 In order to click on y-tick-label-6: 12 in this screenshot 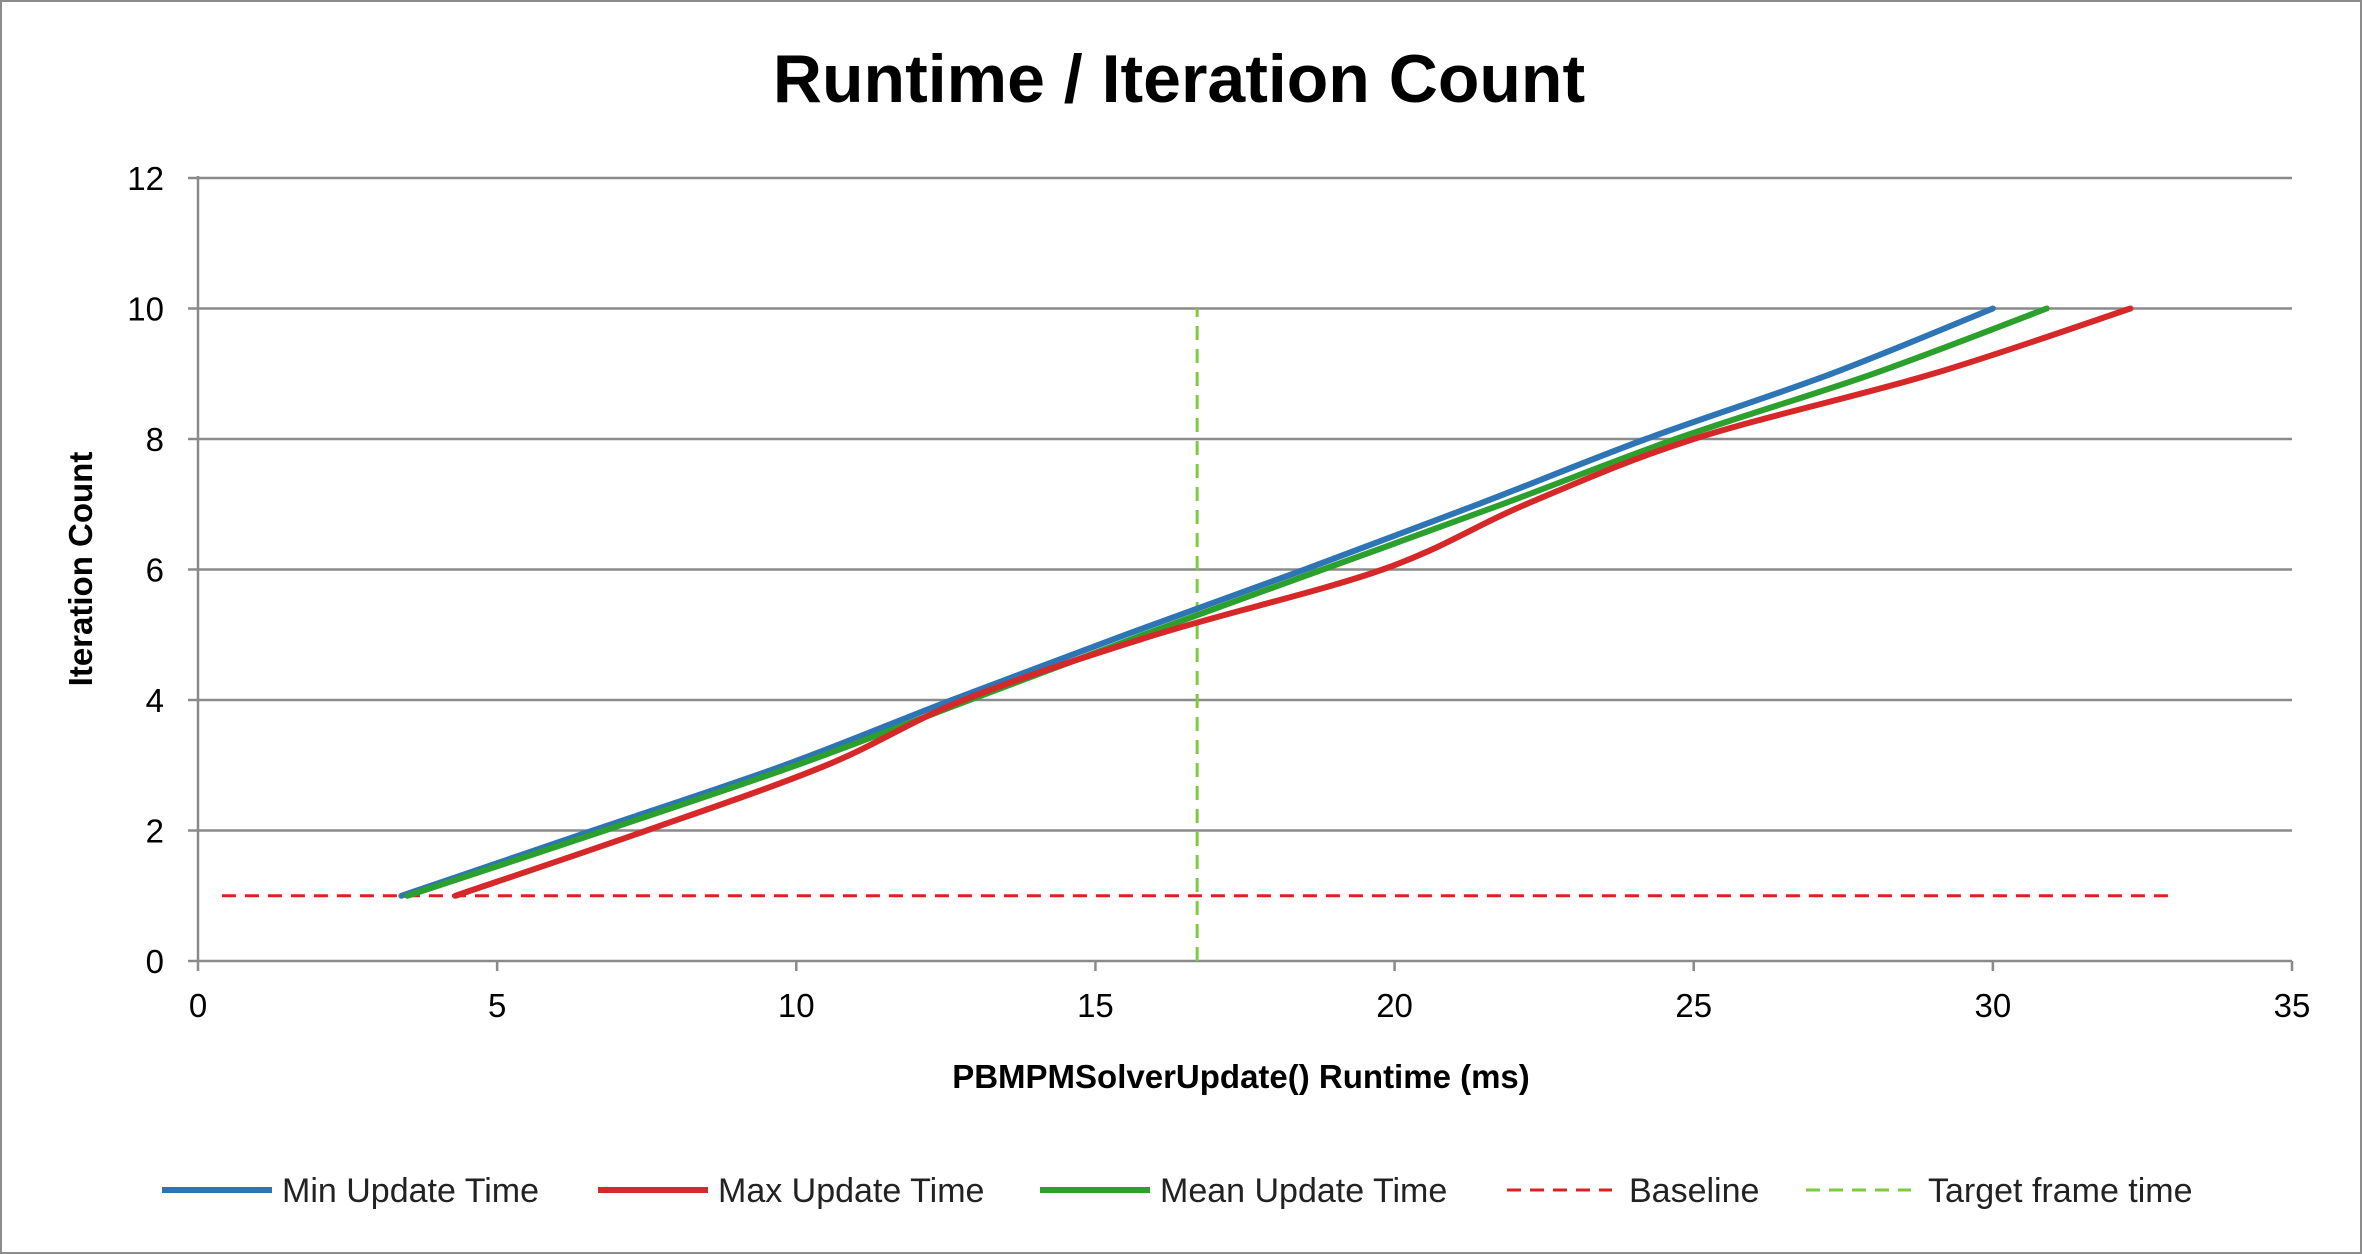, I will do `click(145, 178)`.